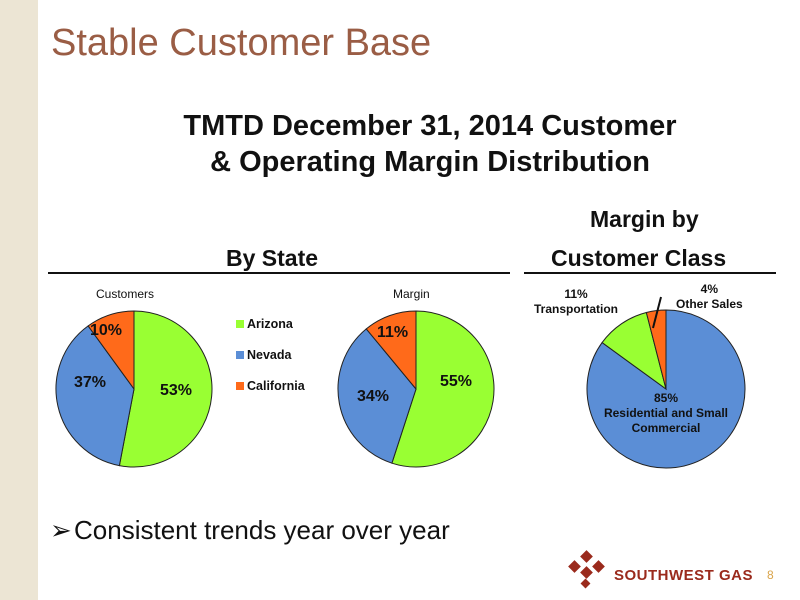 This screenshot has width=800, height=600. What do you see at coordinates (373, 396) in the screenshot?
I see `margin-slice-label: 34%` at bounding box center [373, 396].